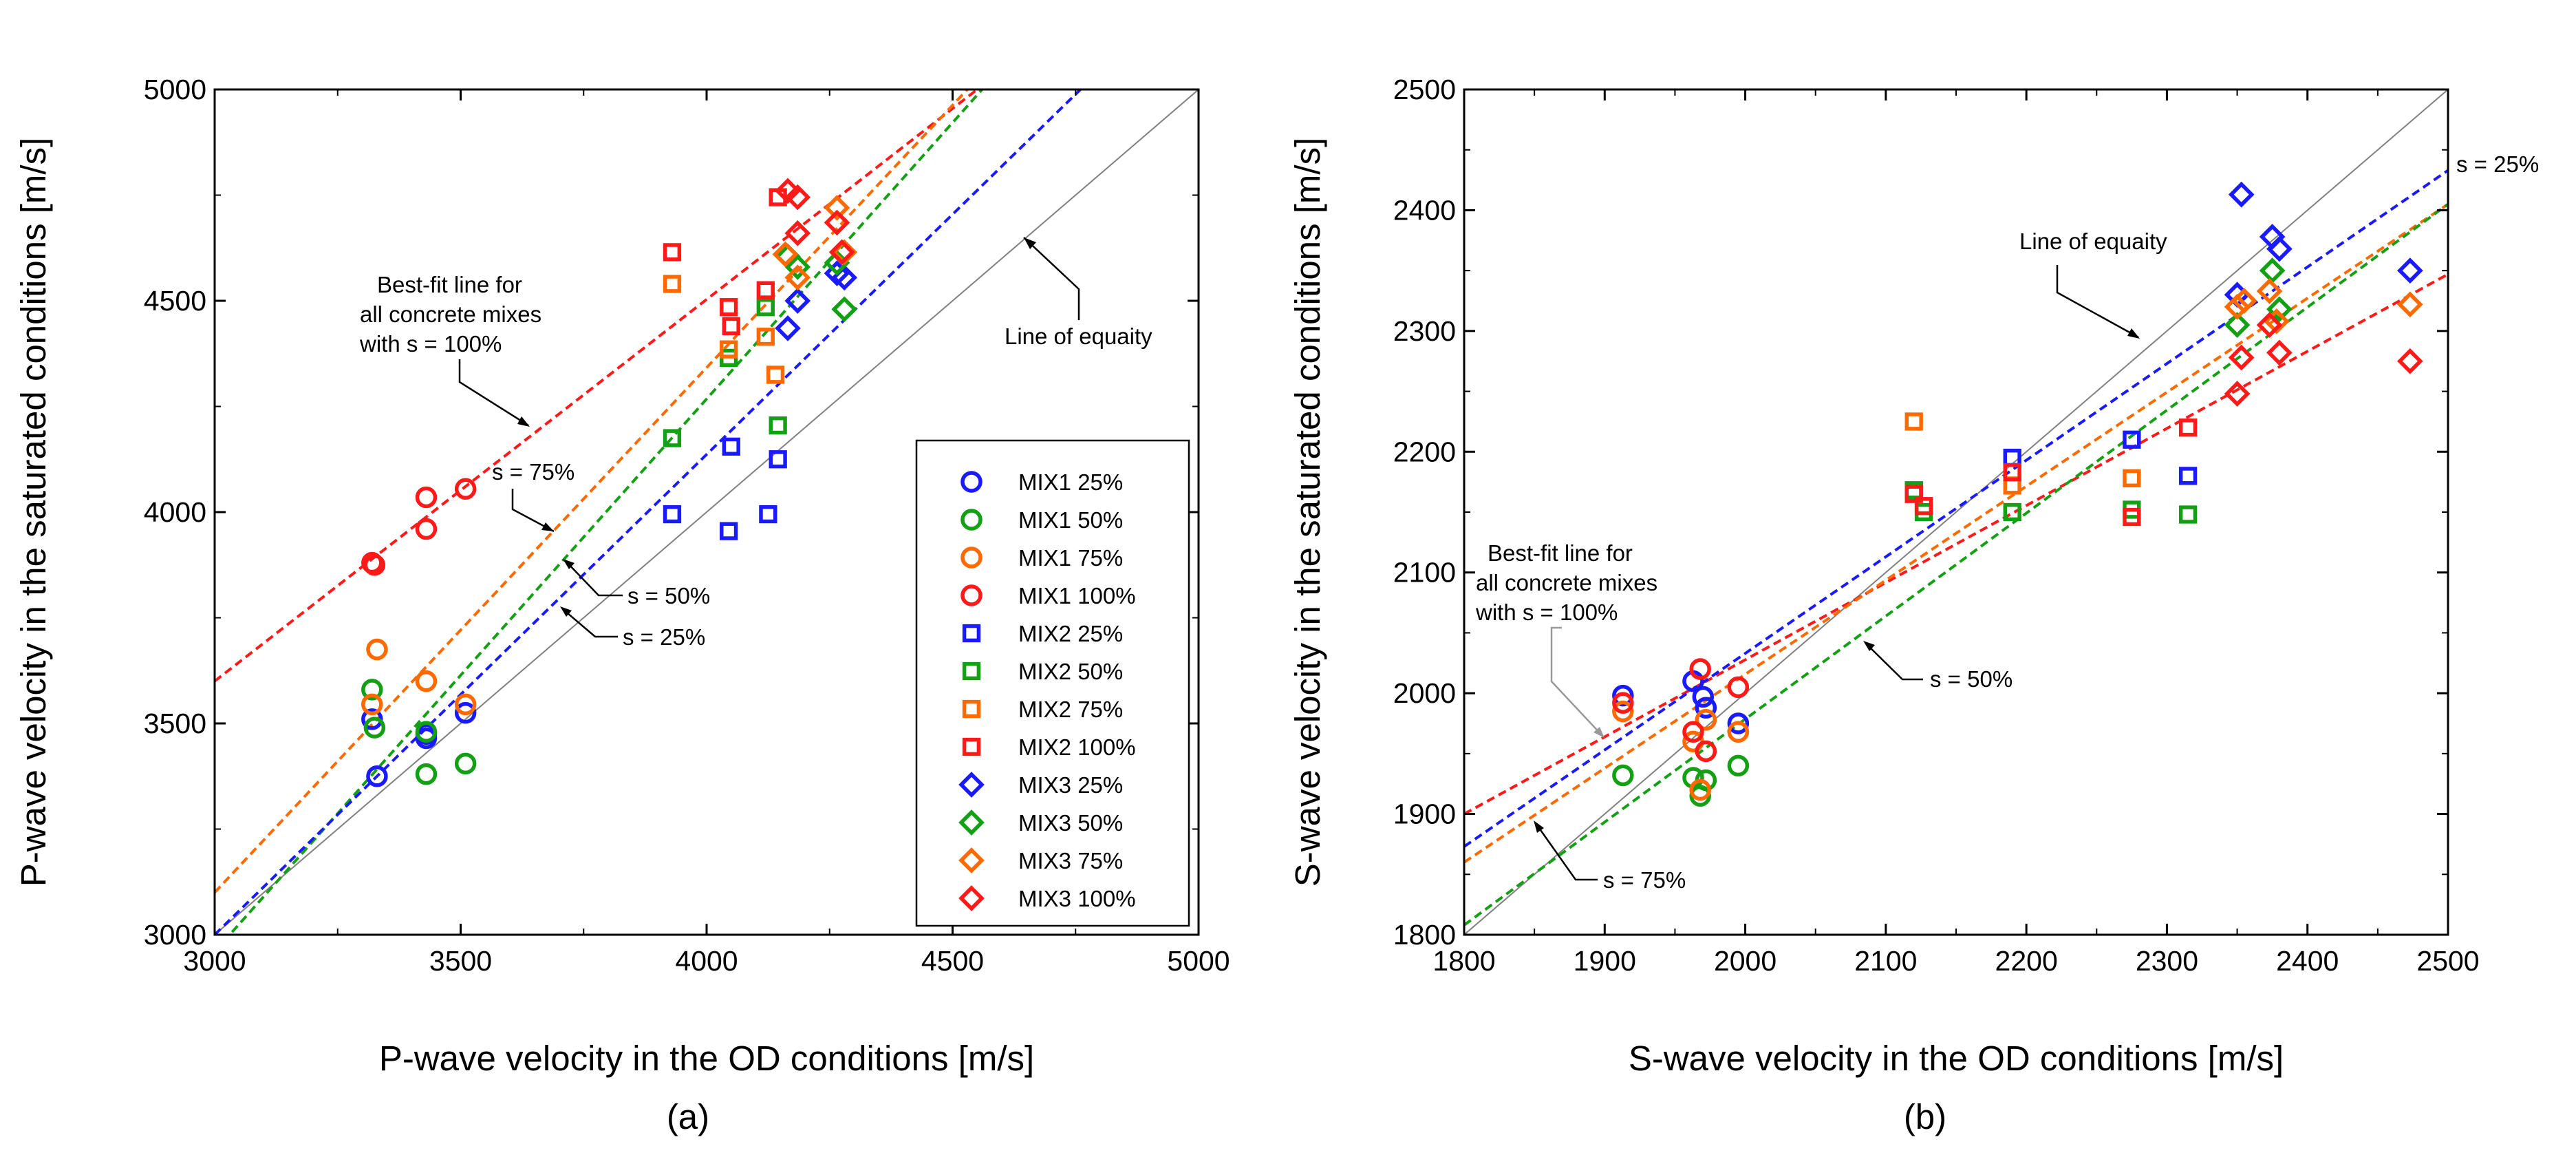 The image size is (2576, 1166). What do you see at coordinates (1463, 961) in the screenshot?
I see `panel-b-x-tick-label: 1800` at bounding box center [1463, 961].